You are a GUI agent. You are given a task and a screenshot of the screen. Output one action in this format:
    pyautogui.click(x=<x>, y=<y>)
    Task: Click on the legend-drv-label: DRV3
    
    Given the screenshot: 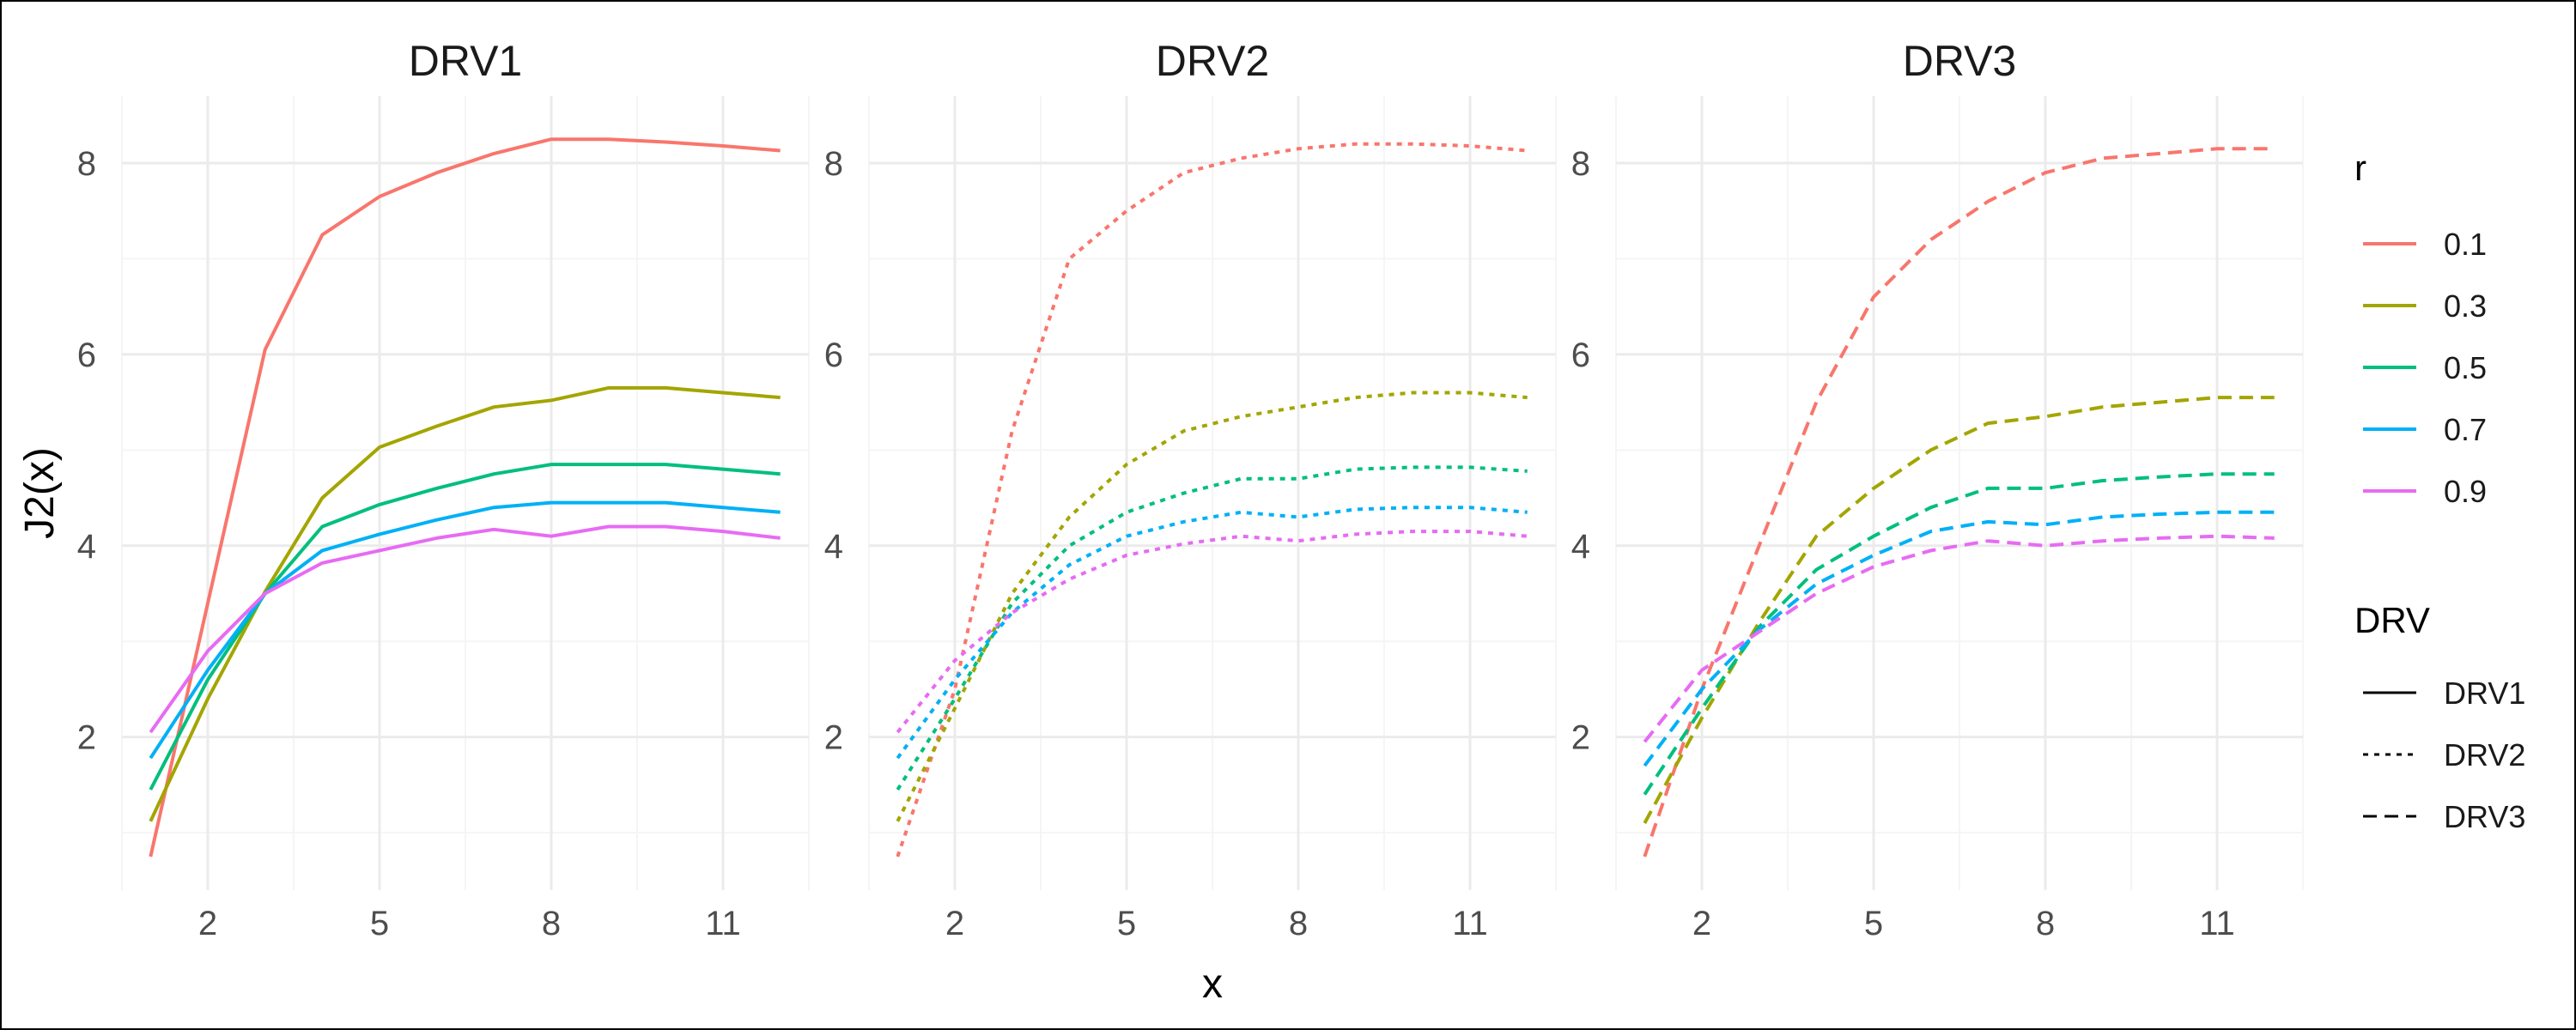 What is the action you would take?
    pyautogui.click(x=2485, y=816)
    